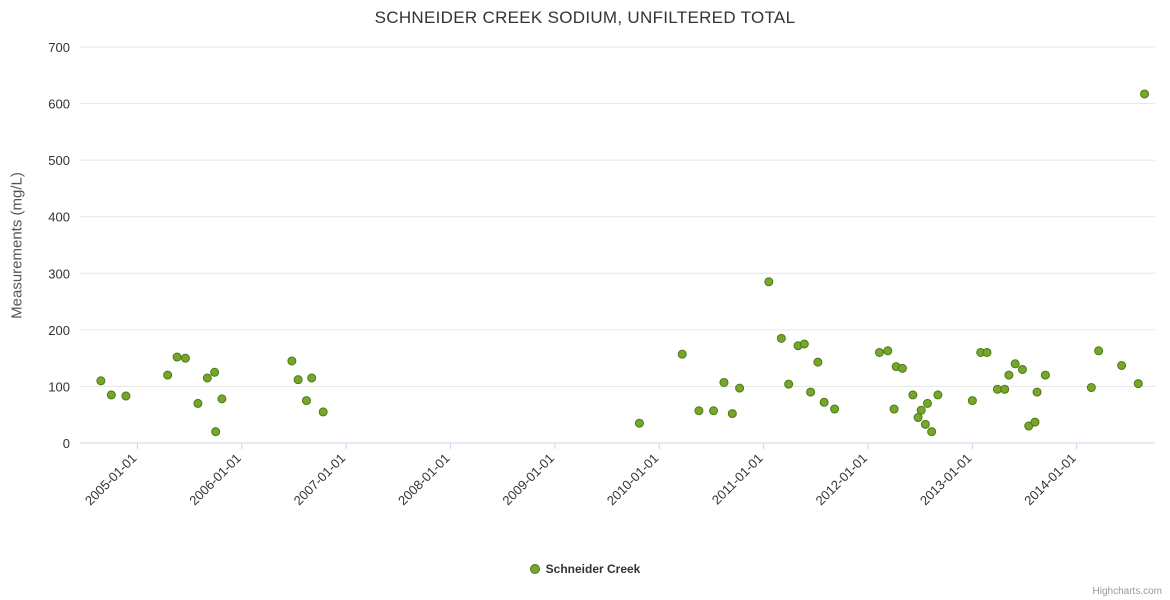 This screenshot has height=600, width=1170. I want to click on x-tick-label: 2008-01-01, so click(424, 480).